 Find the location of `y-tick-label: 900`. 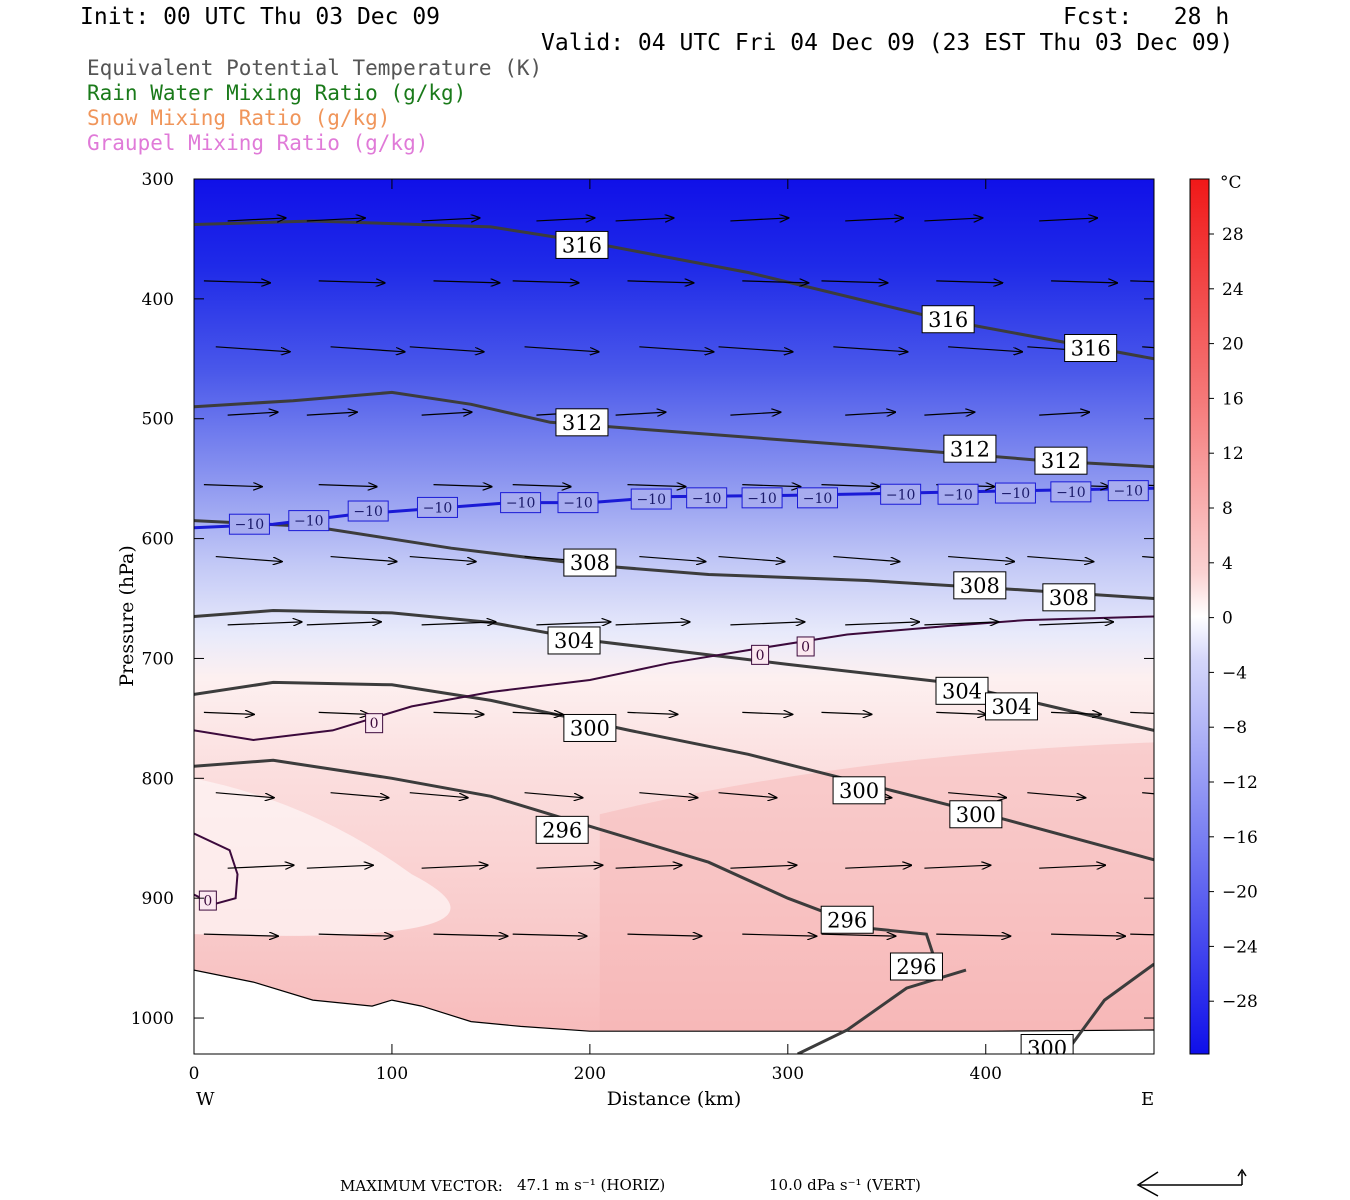

y-tick-label: 900 is located at coordinates (158, 899).